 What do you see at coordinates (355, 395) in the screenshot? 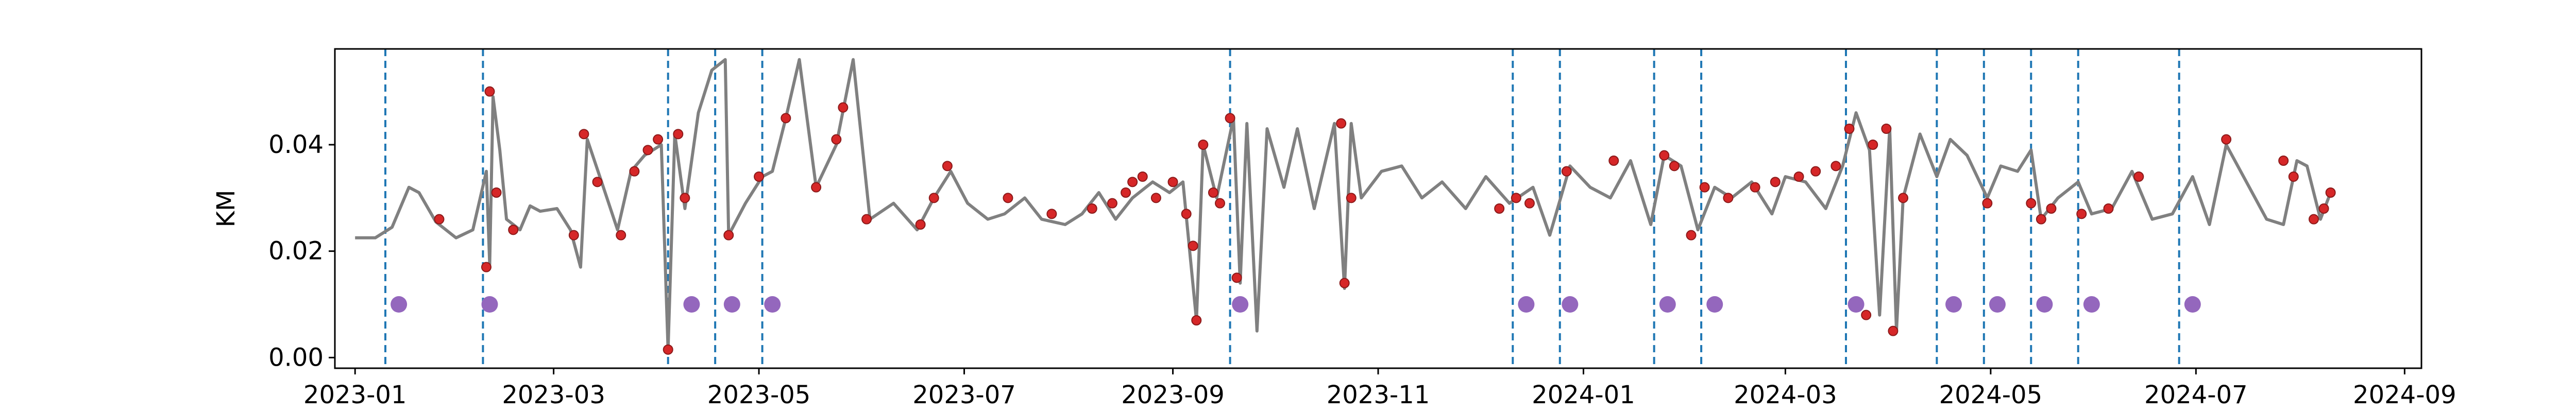
I see `x-tick-label: 2023-01` at bounding box center [355, 395].